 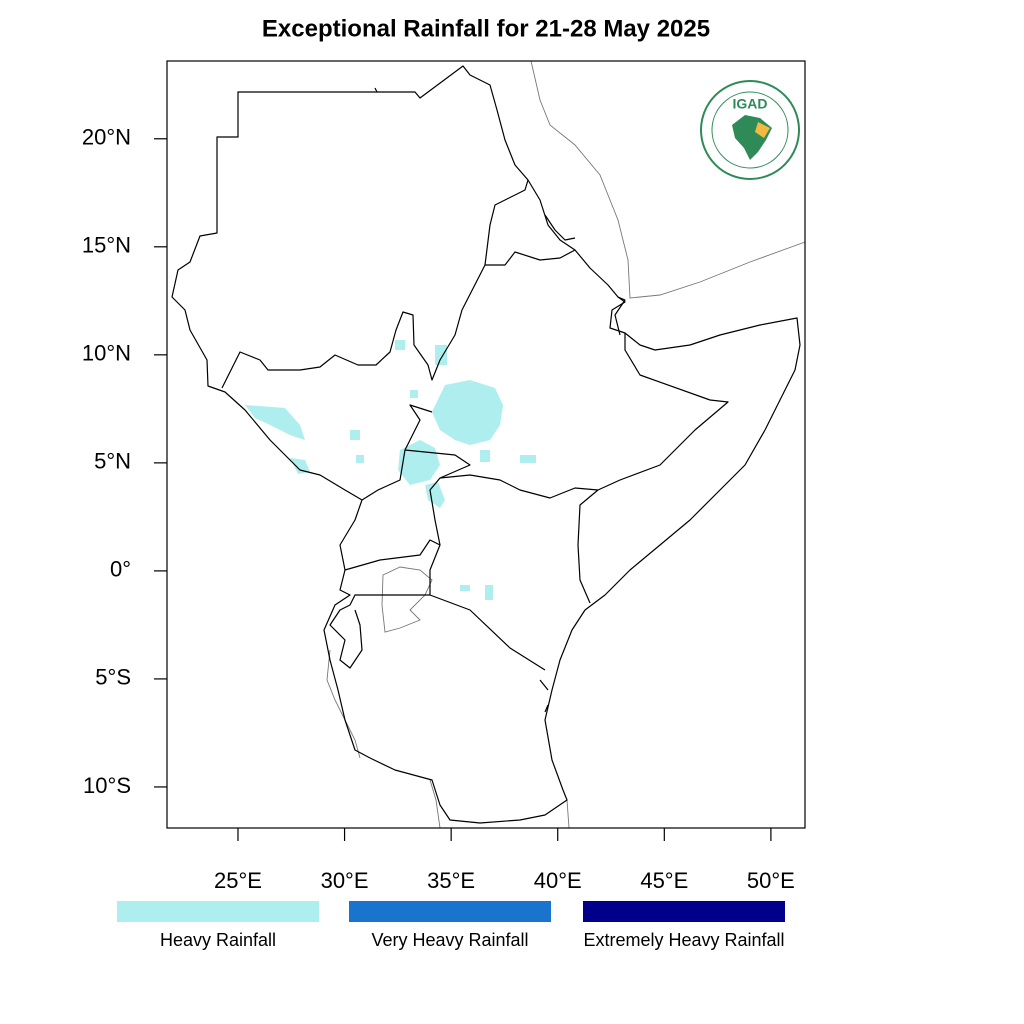 What do you see at coordinates (120, 569) in the screenshot?
I see `y-tick-label: 0°` at bounding box center [120, 569].